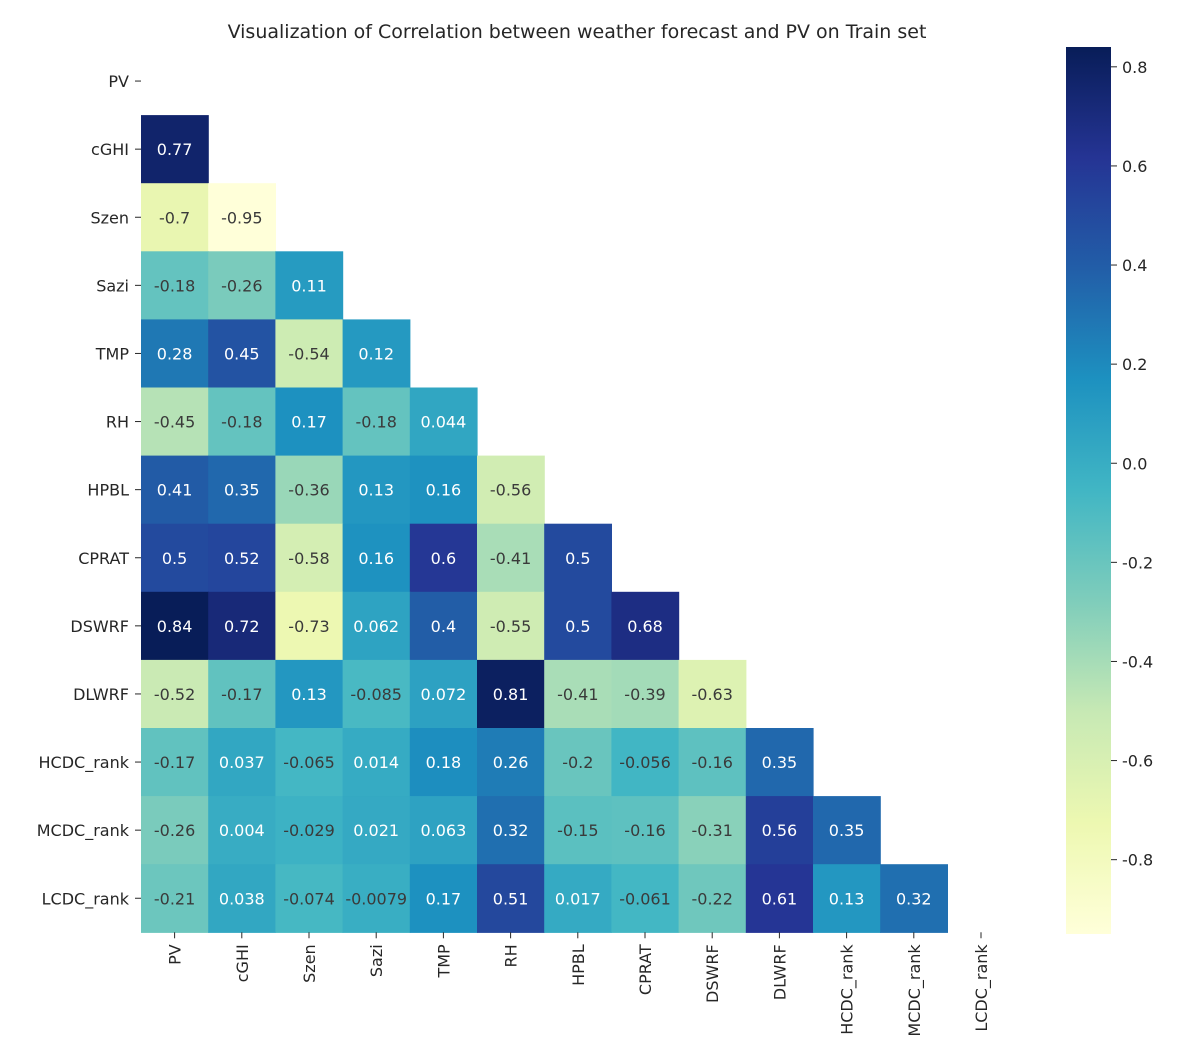 This screenshot has width=1189, height=1056. What do you see at coordinates (779, 972) in the screenshot?
I see `x-tick-label: DLWRF` at bounding box center [779, 972].